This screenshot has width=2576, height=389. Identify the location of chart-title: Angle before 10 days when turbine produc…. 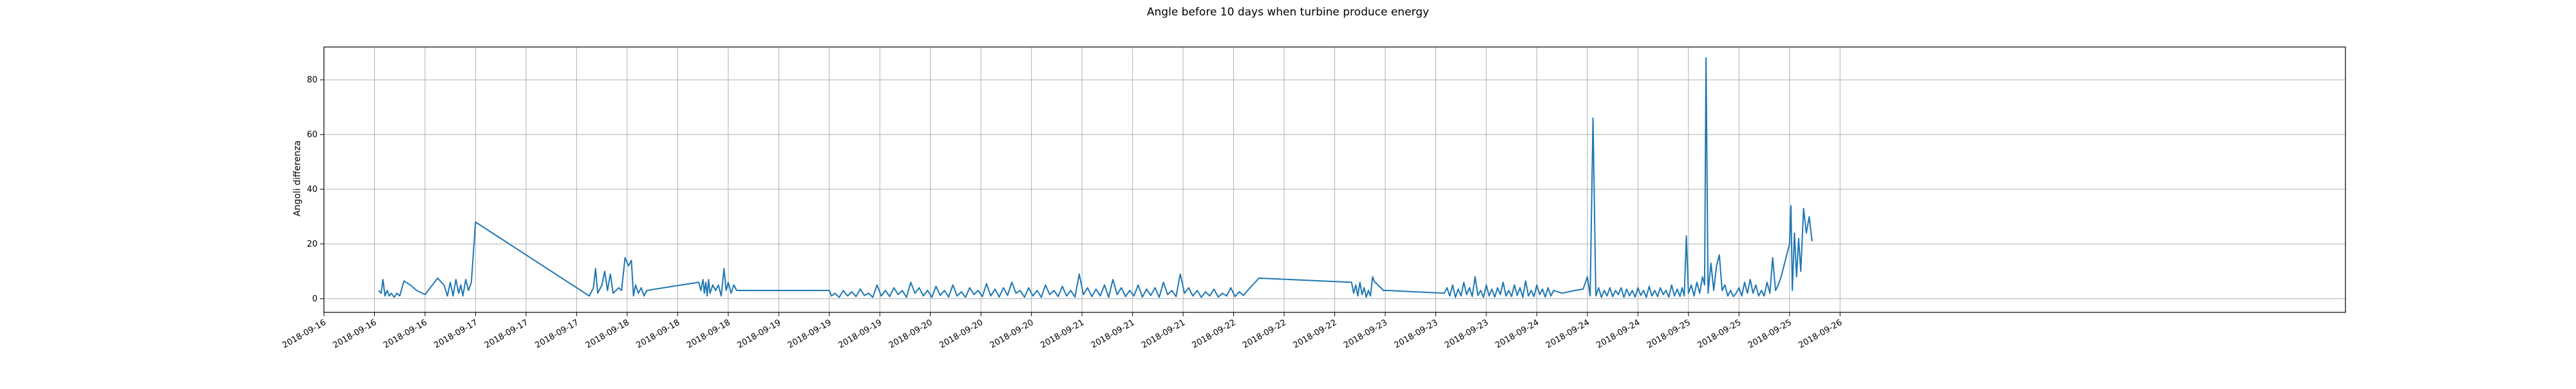
(1288, 13).